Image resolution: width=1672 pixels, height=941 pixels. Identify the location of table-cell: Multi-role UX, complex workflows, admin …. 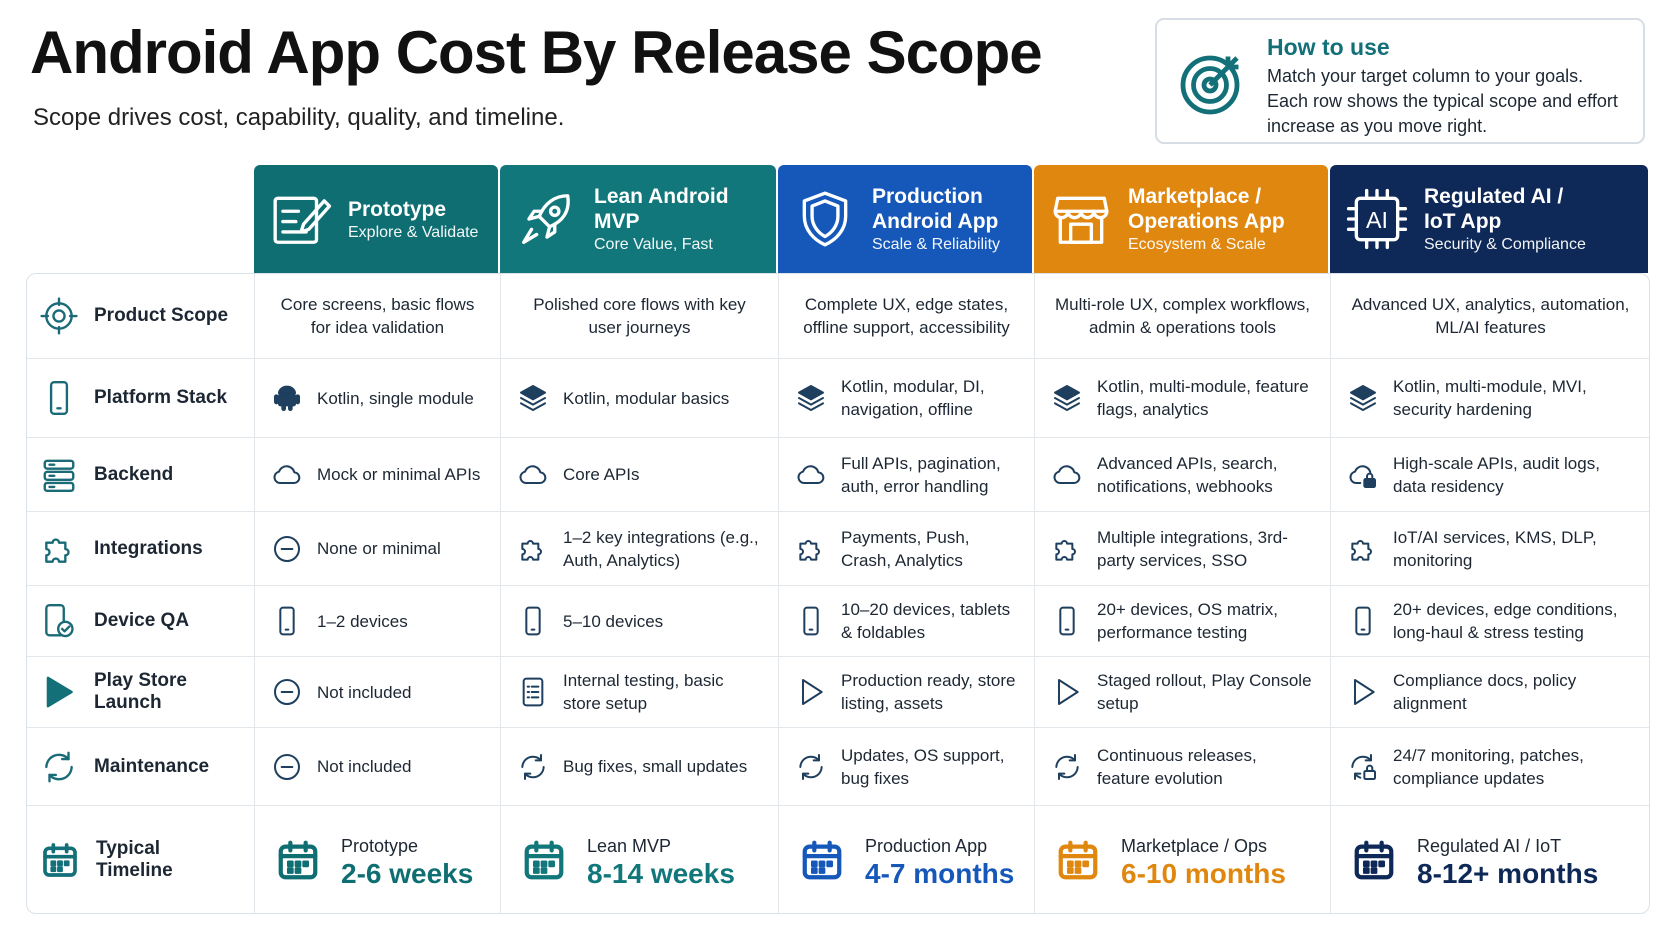
(1182, 315).